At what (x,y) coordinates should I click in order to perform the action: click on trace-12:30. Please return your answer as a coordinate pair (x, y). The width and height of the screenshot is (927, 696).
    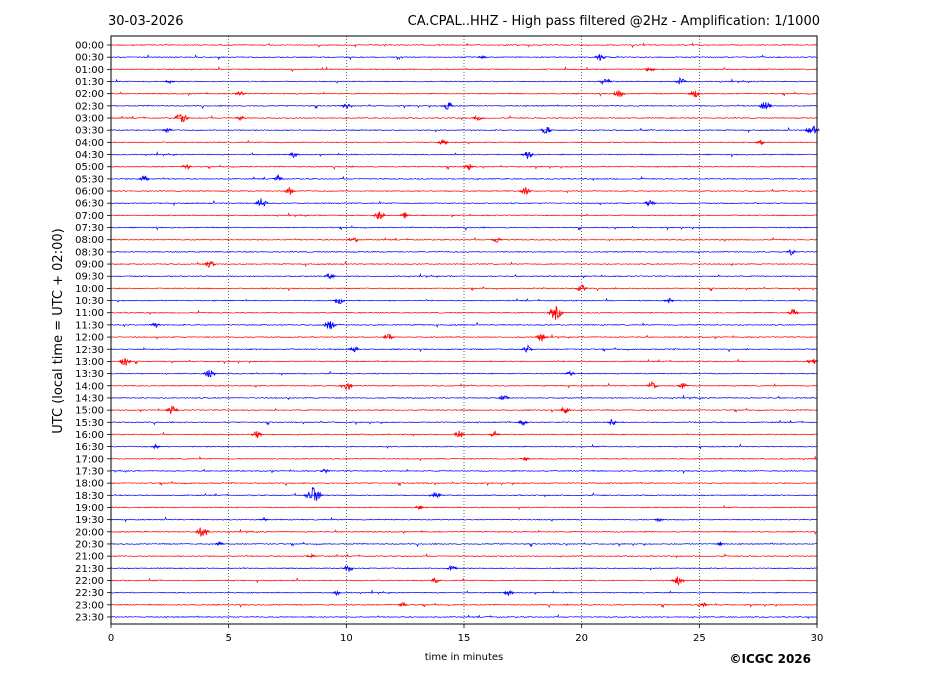
    Looking at the image, I should click on (463, 350).